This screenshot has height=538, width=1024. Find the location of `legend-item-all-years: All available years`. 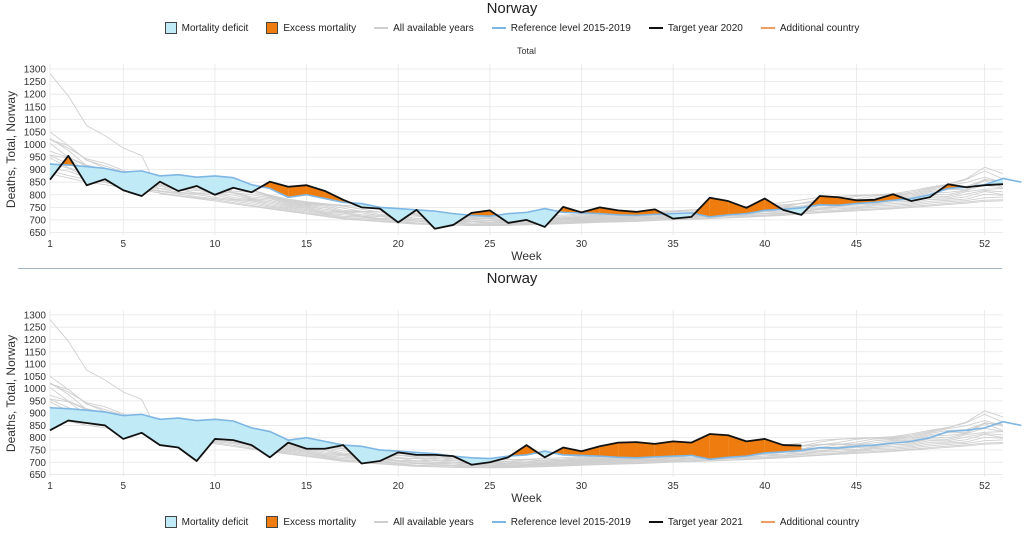

legend-item-all-years: All available years is located at coordinates (424, 28).